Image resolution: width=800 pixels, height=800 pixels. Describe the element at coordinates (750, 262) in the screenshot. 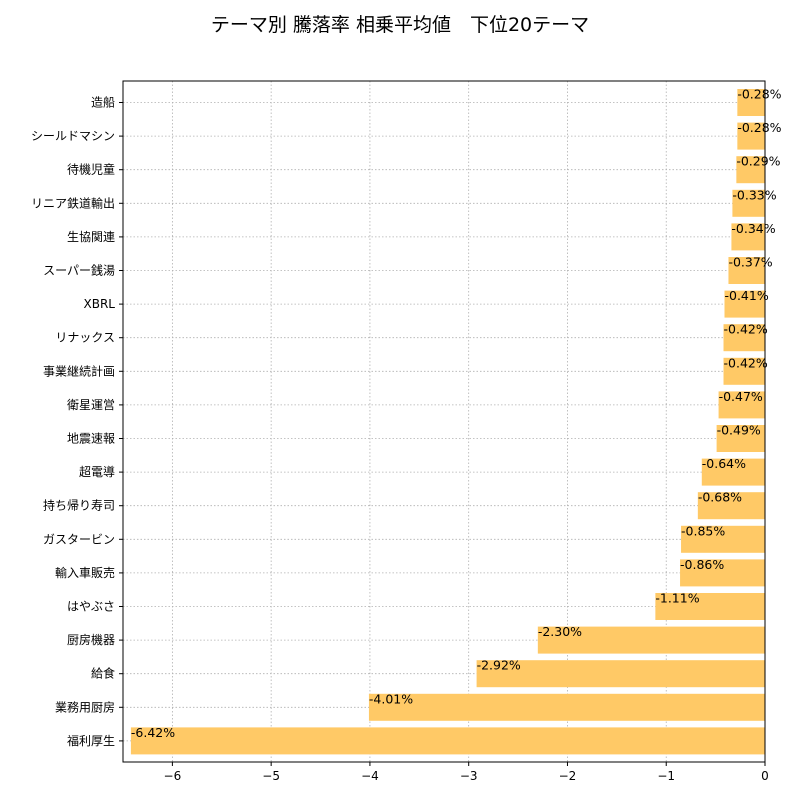

I see `bar-value-label: -0.37%` at that location.